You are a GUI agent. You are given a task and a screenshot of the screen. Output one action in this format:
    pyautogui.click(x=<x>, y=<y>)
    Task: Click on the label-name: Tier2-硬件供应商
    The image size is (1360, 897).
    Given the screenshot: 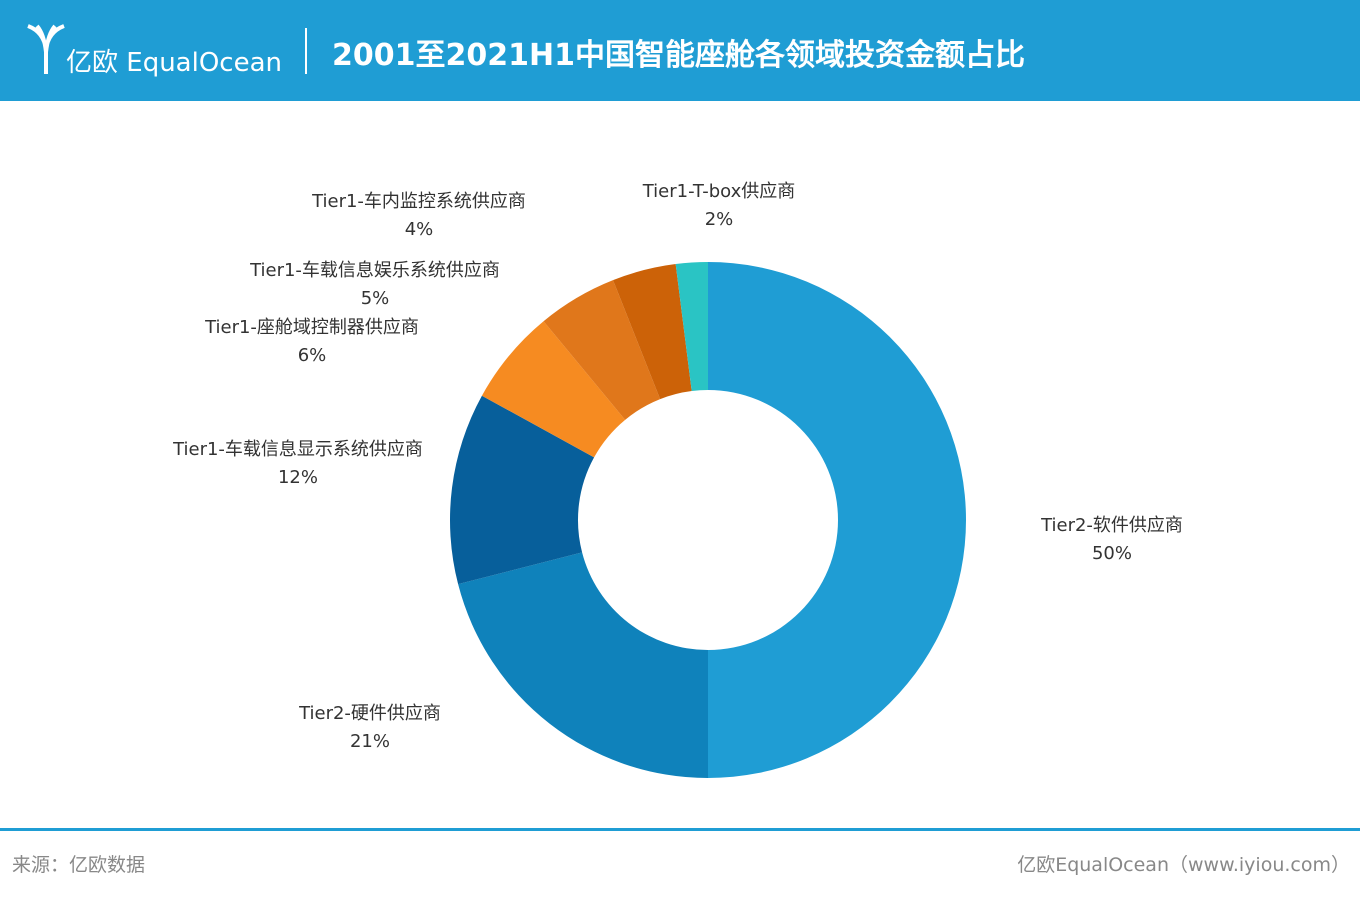 What is the action you would take?
    pyautogui.click(x=370, y=713)
    